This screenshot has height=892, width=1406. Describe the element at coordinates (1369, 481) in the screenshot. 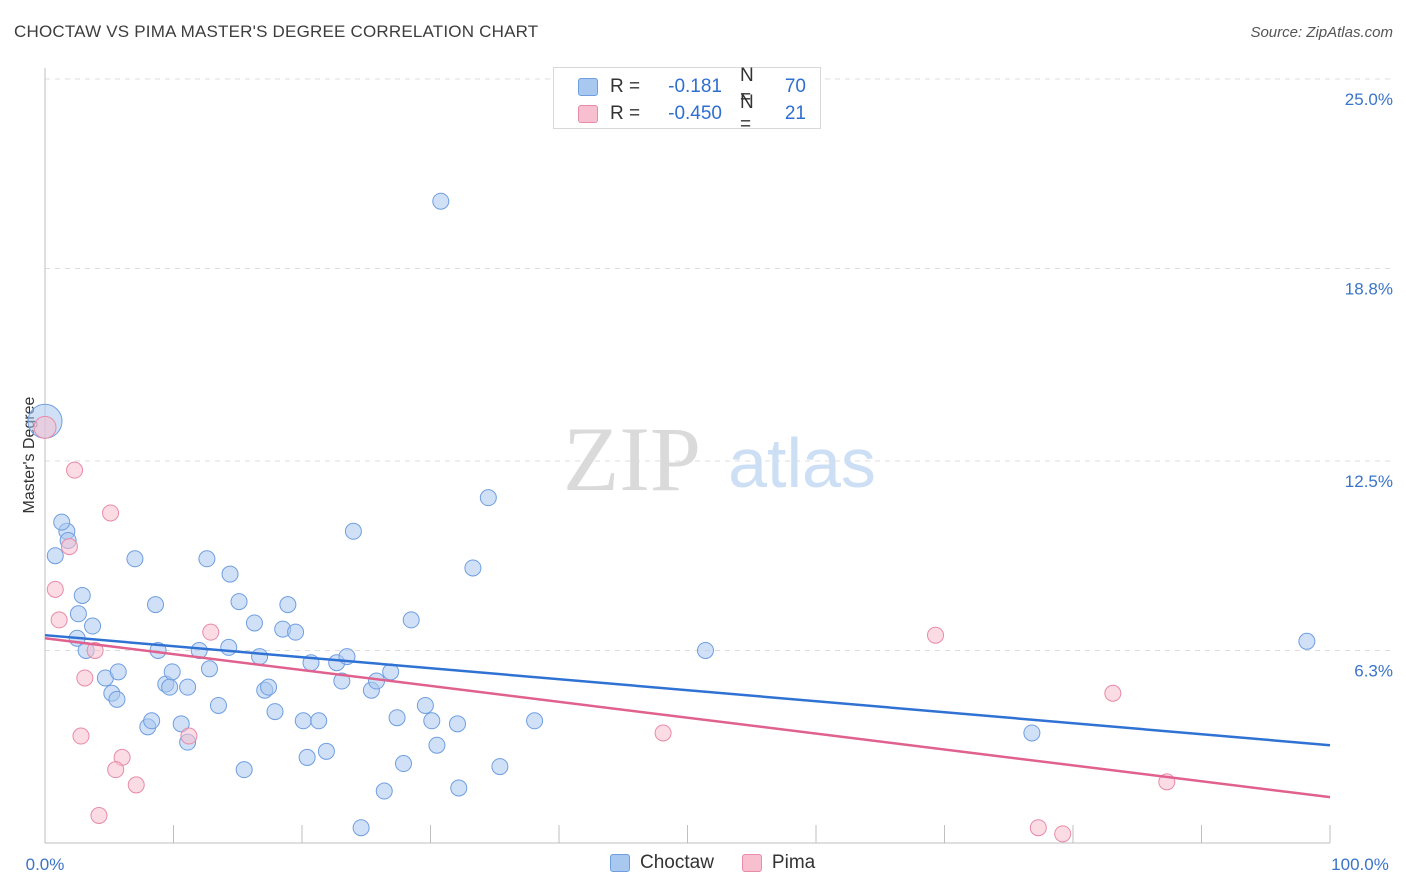

I see `y-tick-label: 12.5%` at that location.